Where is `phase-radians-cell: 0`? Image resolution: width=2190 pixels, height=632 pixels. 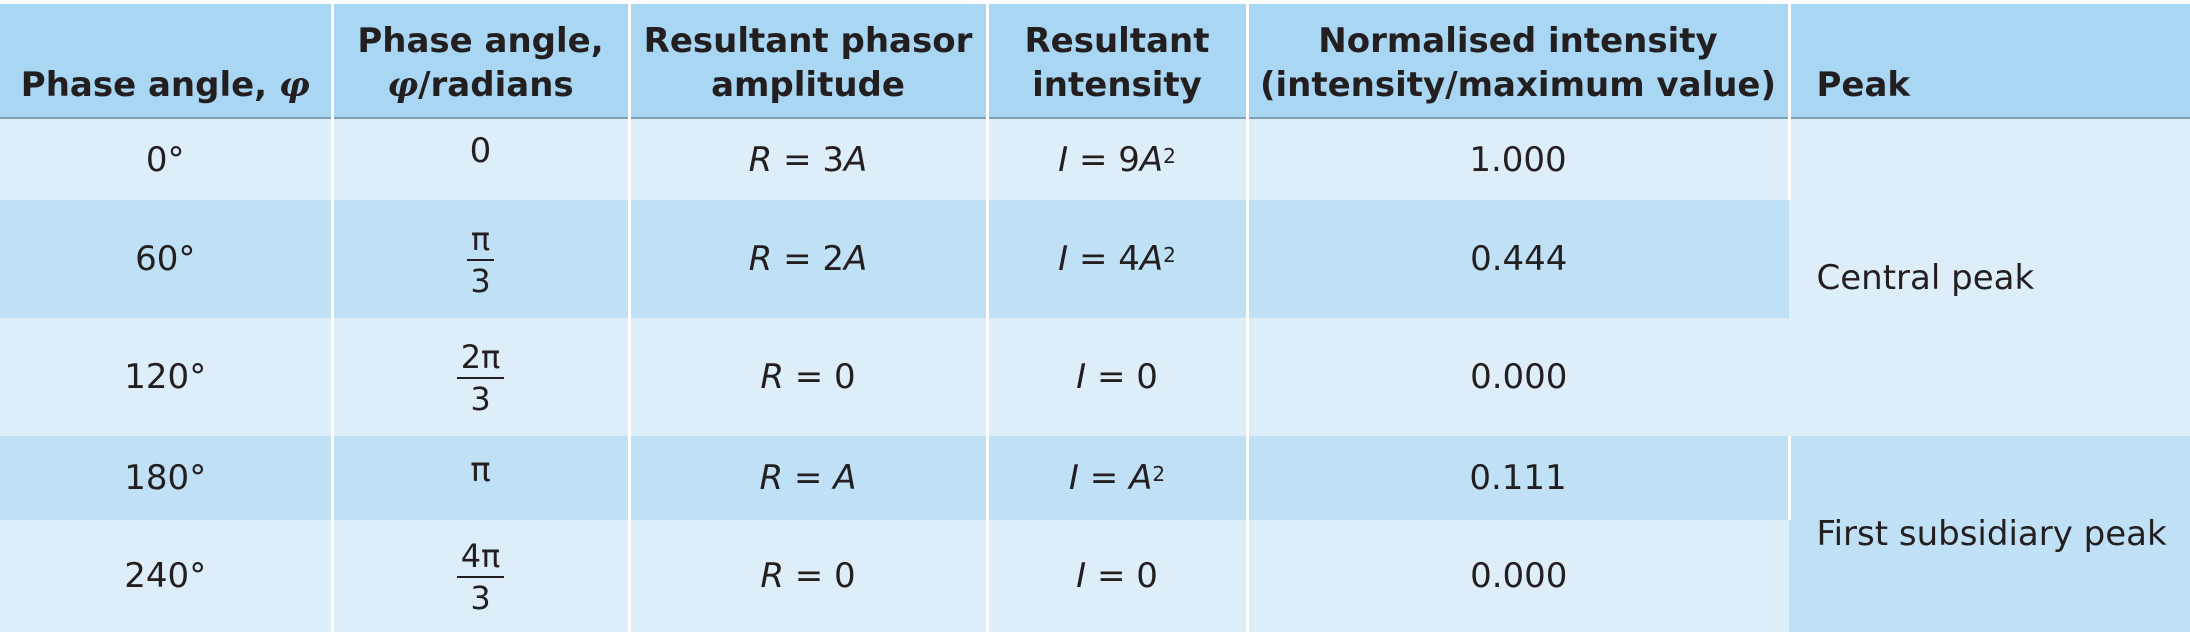
phase-radians-cell: 0 is located at coordinates (481, 159).